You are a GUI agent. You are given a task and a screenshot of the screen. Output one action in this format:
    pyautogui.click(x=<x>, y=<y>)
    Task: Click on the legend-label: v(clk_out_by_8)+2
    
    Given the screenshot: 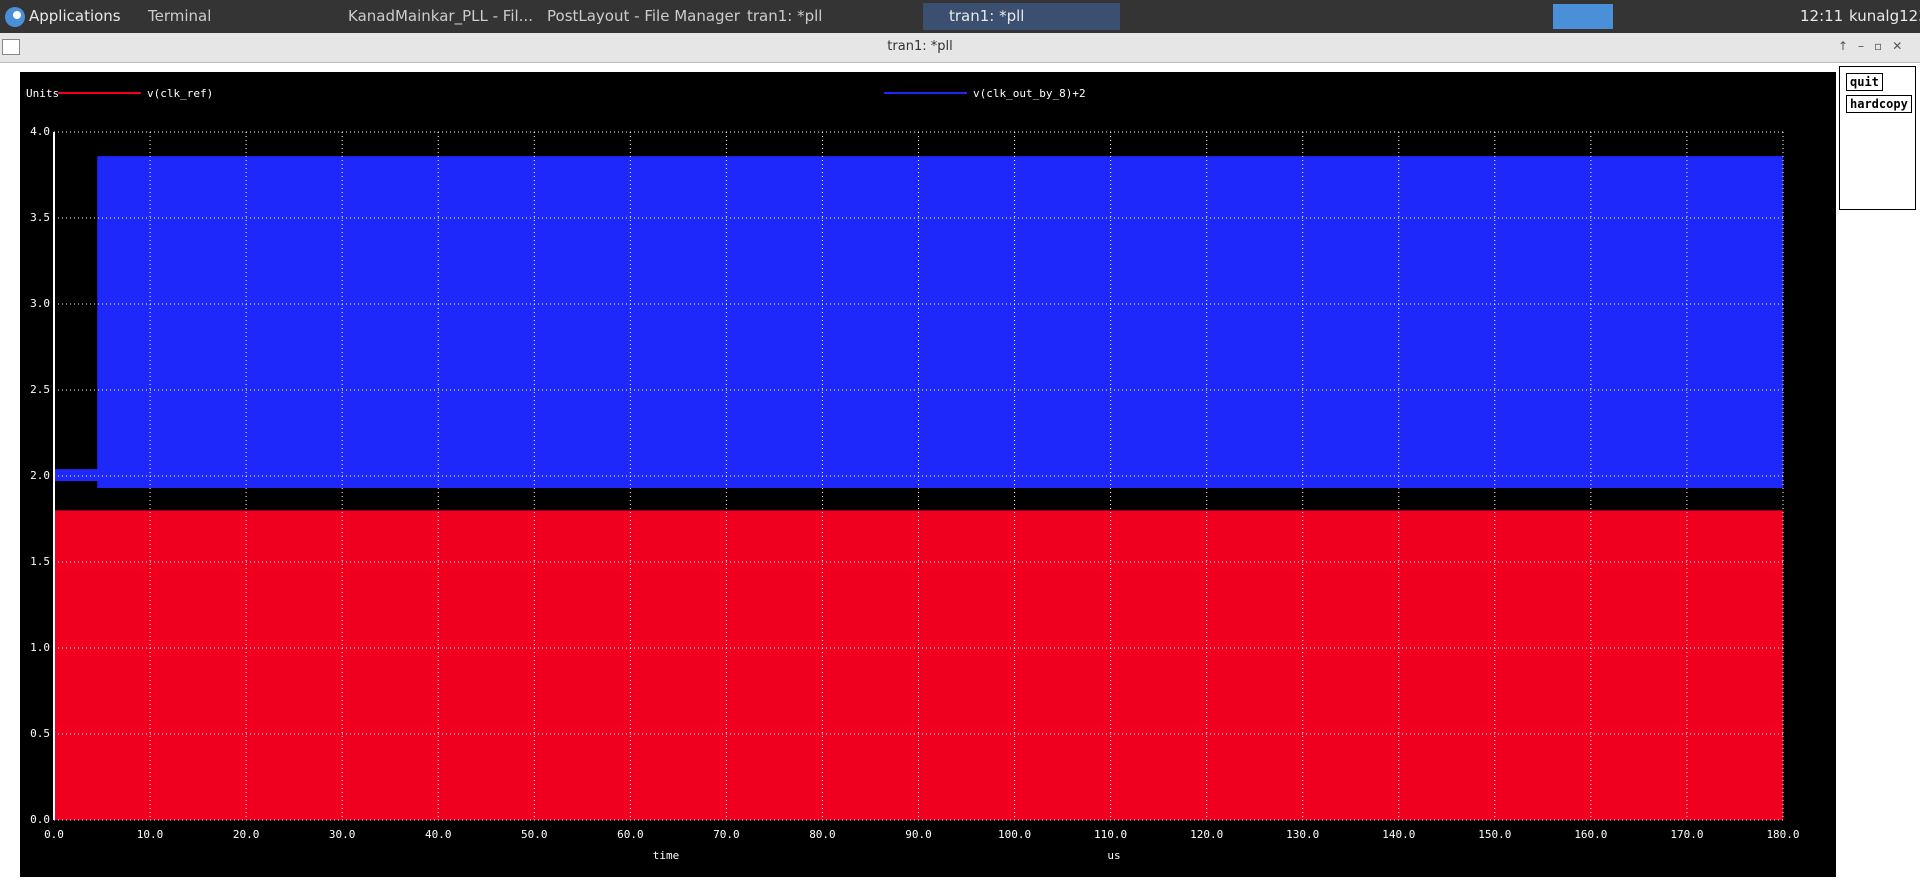 What is the action you would take?
    pyautogui.click(x=1029, y=93)
    